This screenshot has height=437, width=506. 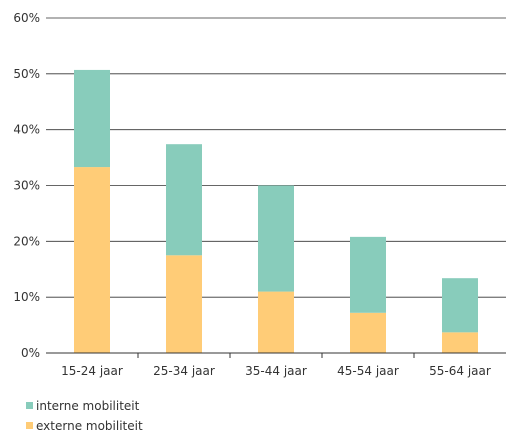 I want to click on y-tick-label: 30%, so click(x=26, y=186).